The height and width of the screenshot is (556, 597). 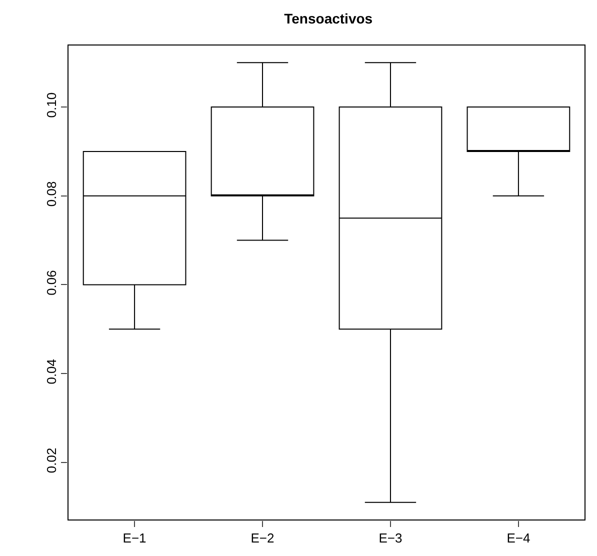 I want to click on y-tick-label: 0.04, so click(x=51, y=371).